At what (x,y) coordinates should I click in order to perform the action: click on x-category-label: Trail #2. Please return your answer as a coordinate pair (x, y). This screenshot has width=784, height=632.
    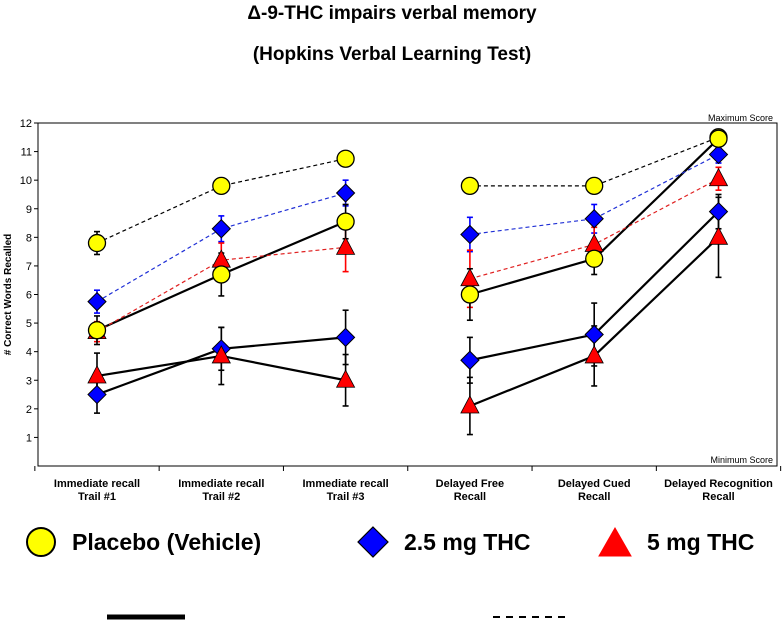
    Looking at the image, I should click on (221, 495).